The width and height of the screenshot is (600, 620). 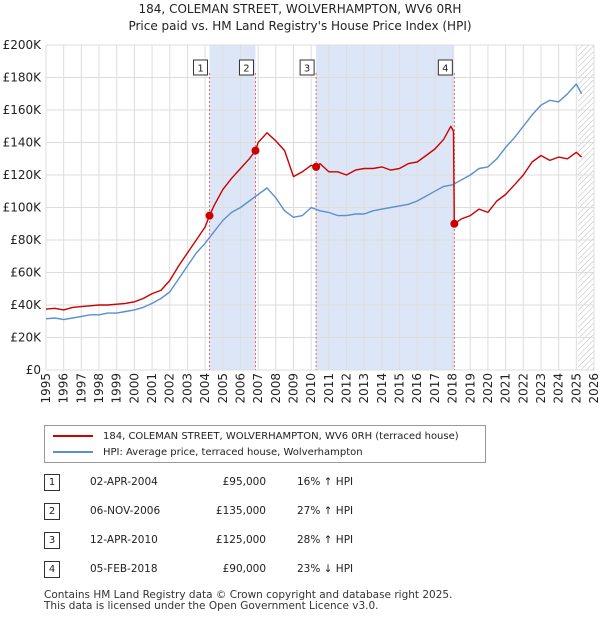 I want to click on x-tick-label: 2025, so click(x=576, y=388).